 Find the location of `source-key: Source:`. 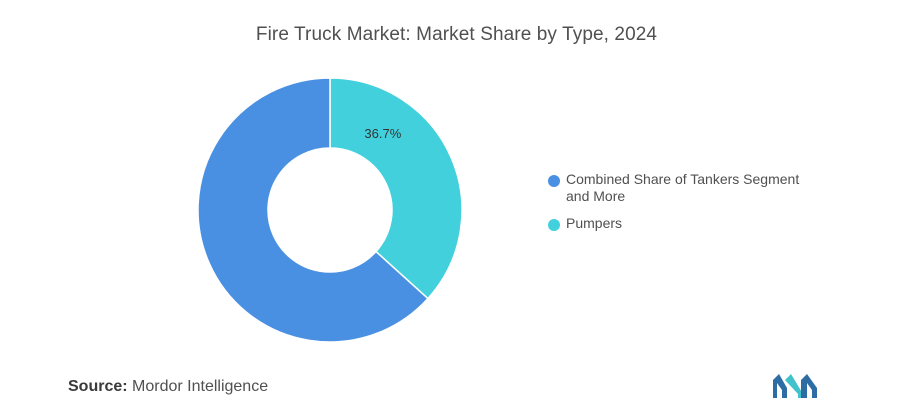

source-key: Source: is located at coordinates (98, 386).